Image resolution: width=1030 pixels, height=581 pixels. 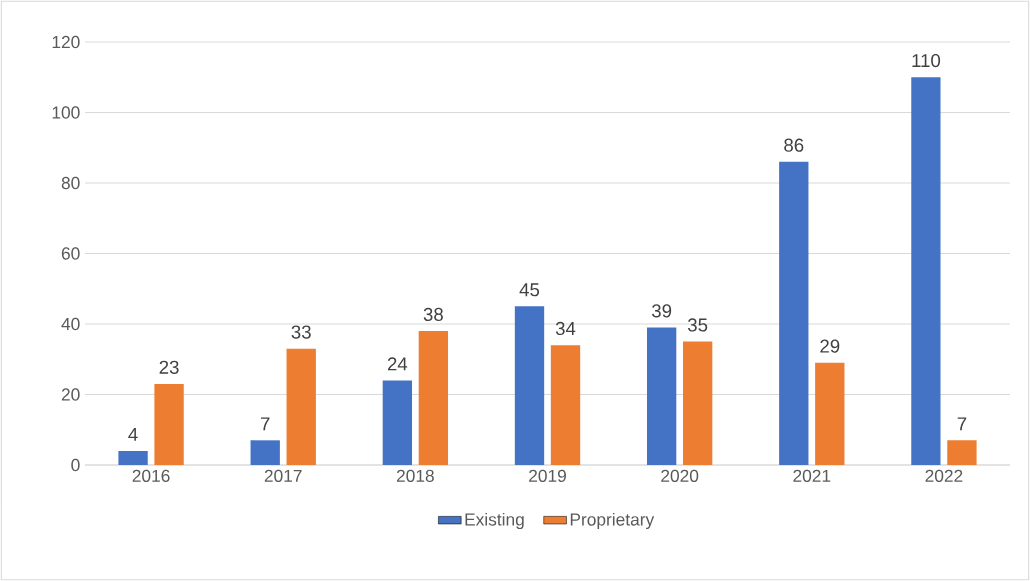 What do you see at coordinates (75, 465) in the screenshot?
I see `y-tick-label: 0` at bounding box center [75, 465].